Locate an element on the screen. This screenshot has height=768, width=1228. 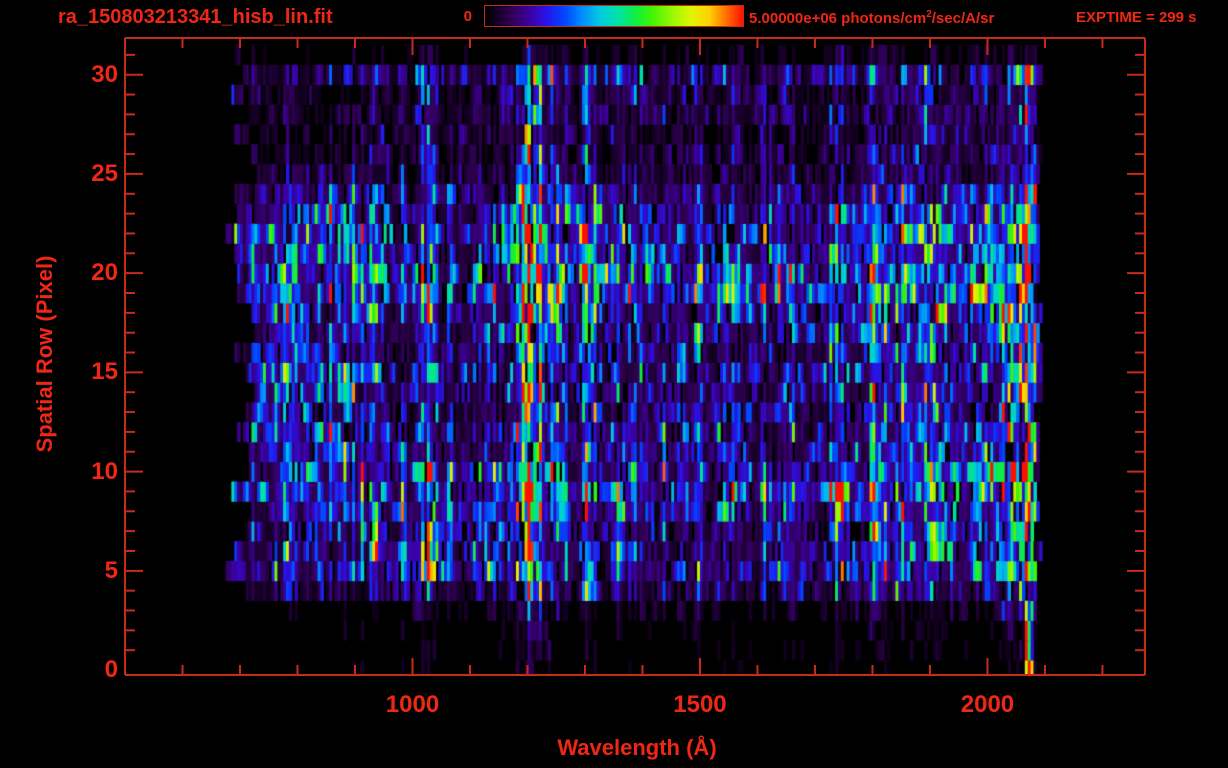
colorbar-units-suffix: /sec/A/sr is located at coordinates (963, 18).